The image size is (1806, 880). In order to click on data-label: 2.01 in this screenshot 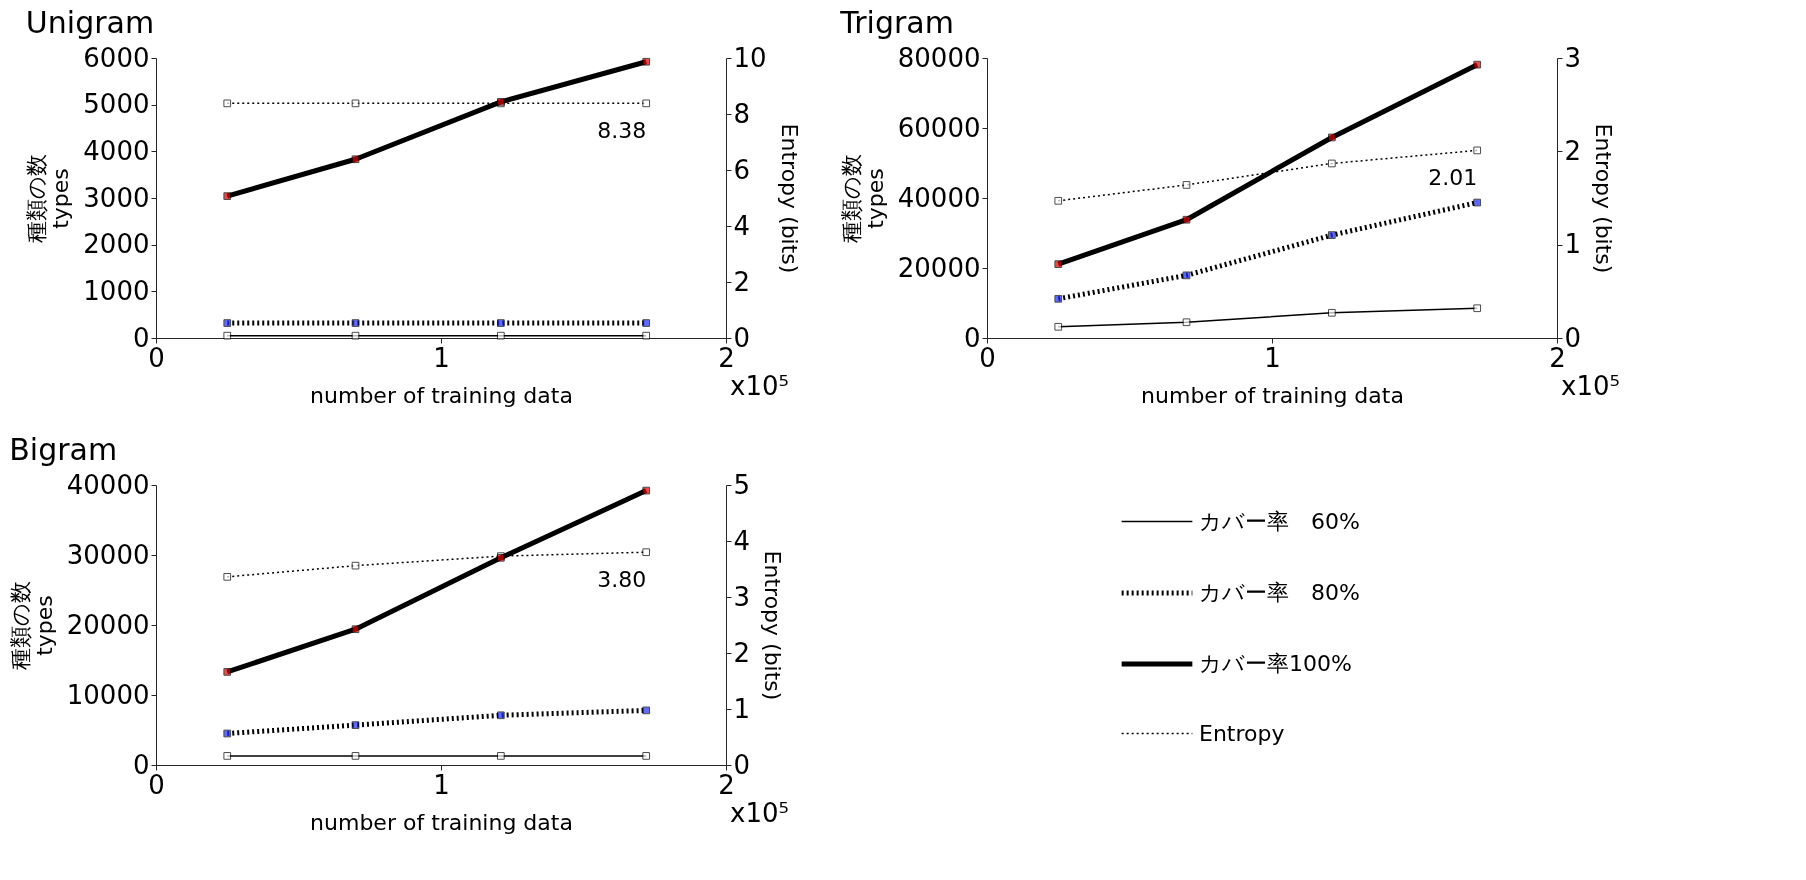, I will do `click(1453, 178)`.